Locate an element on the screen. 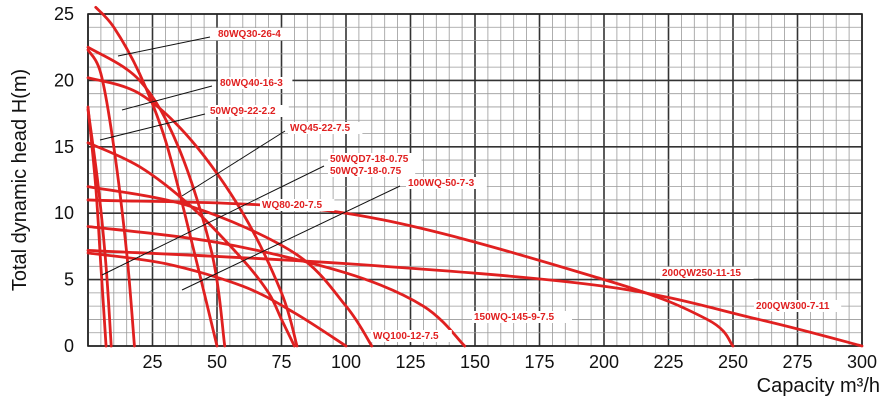 This screenshot has width=889, height=405. x-tick-label: 75 is located at coordinates (281, 362).